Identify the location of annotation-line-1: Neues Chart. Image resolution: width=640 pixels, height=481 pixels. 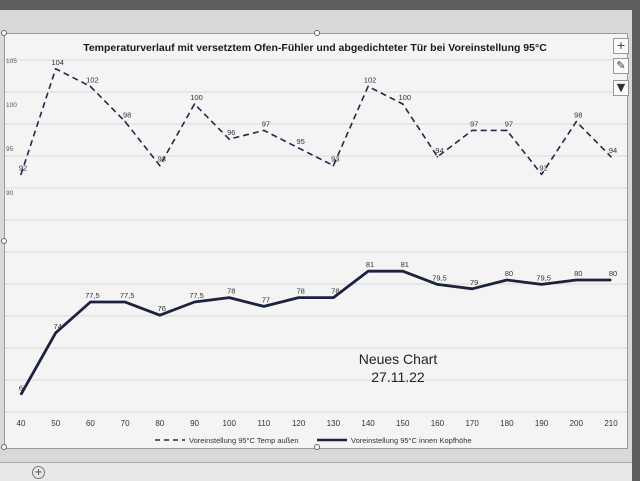
(398, 359).